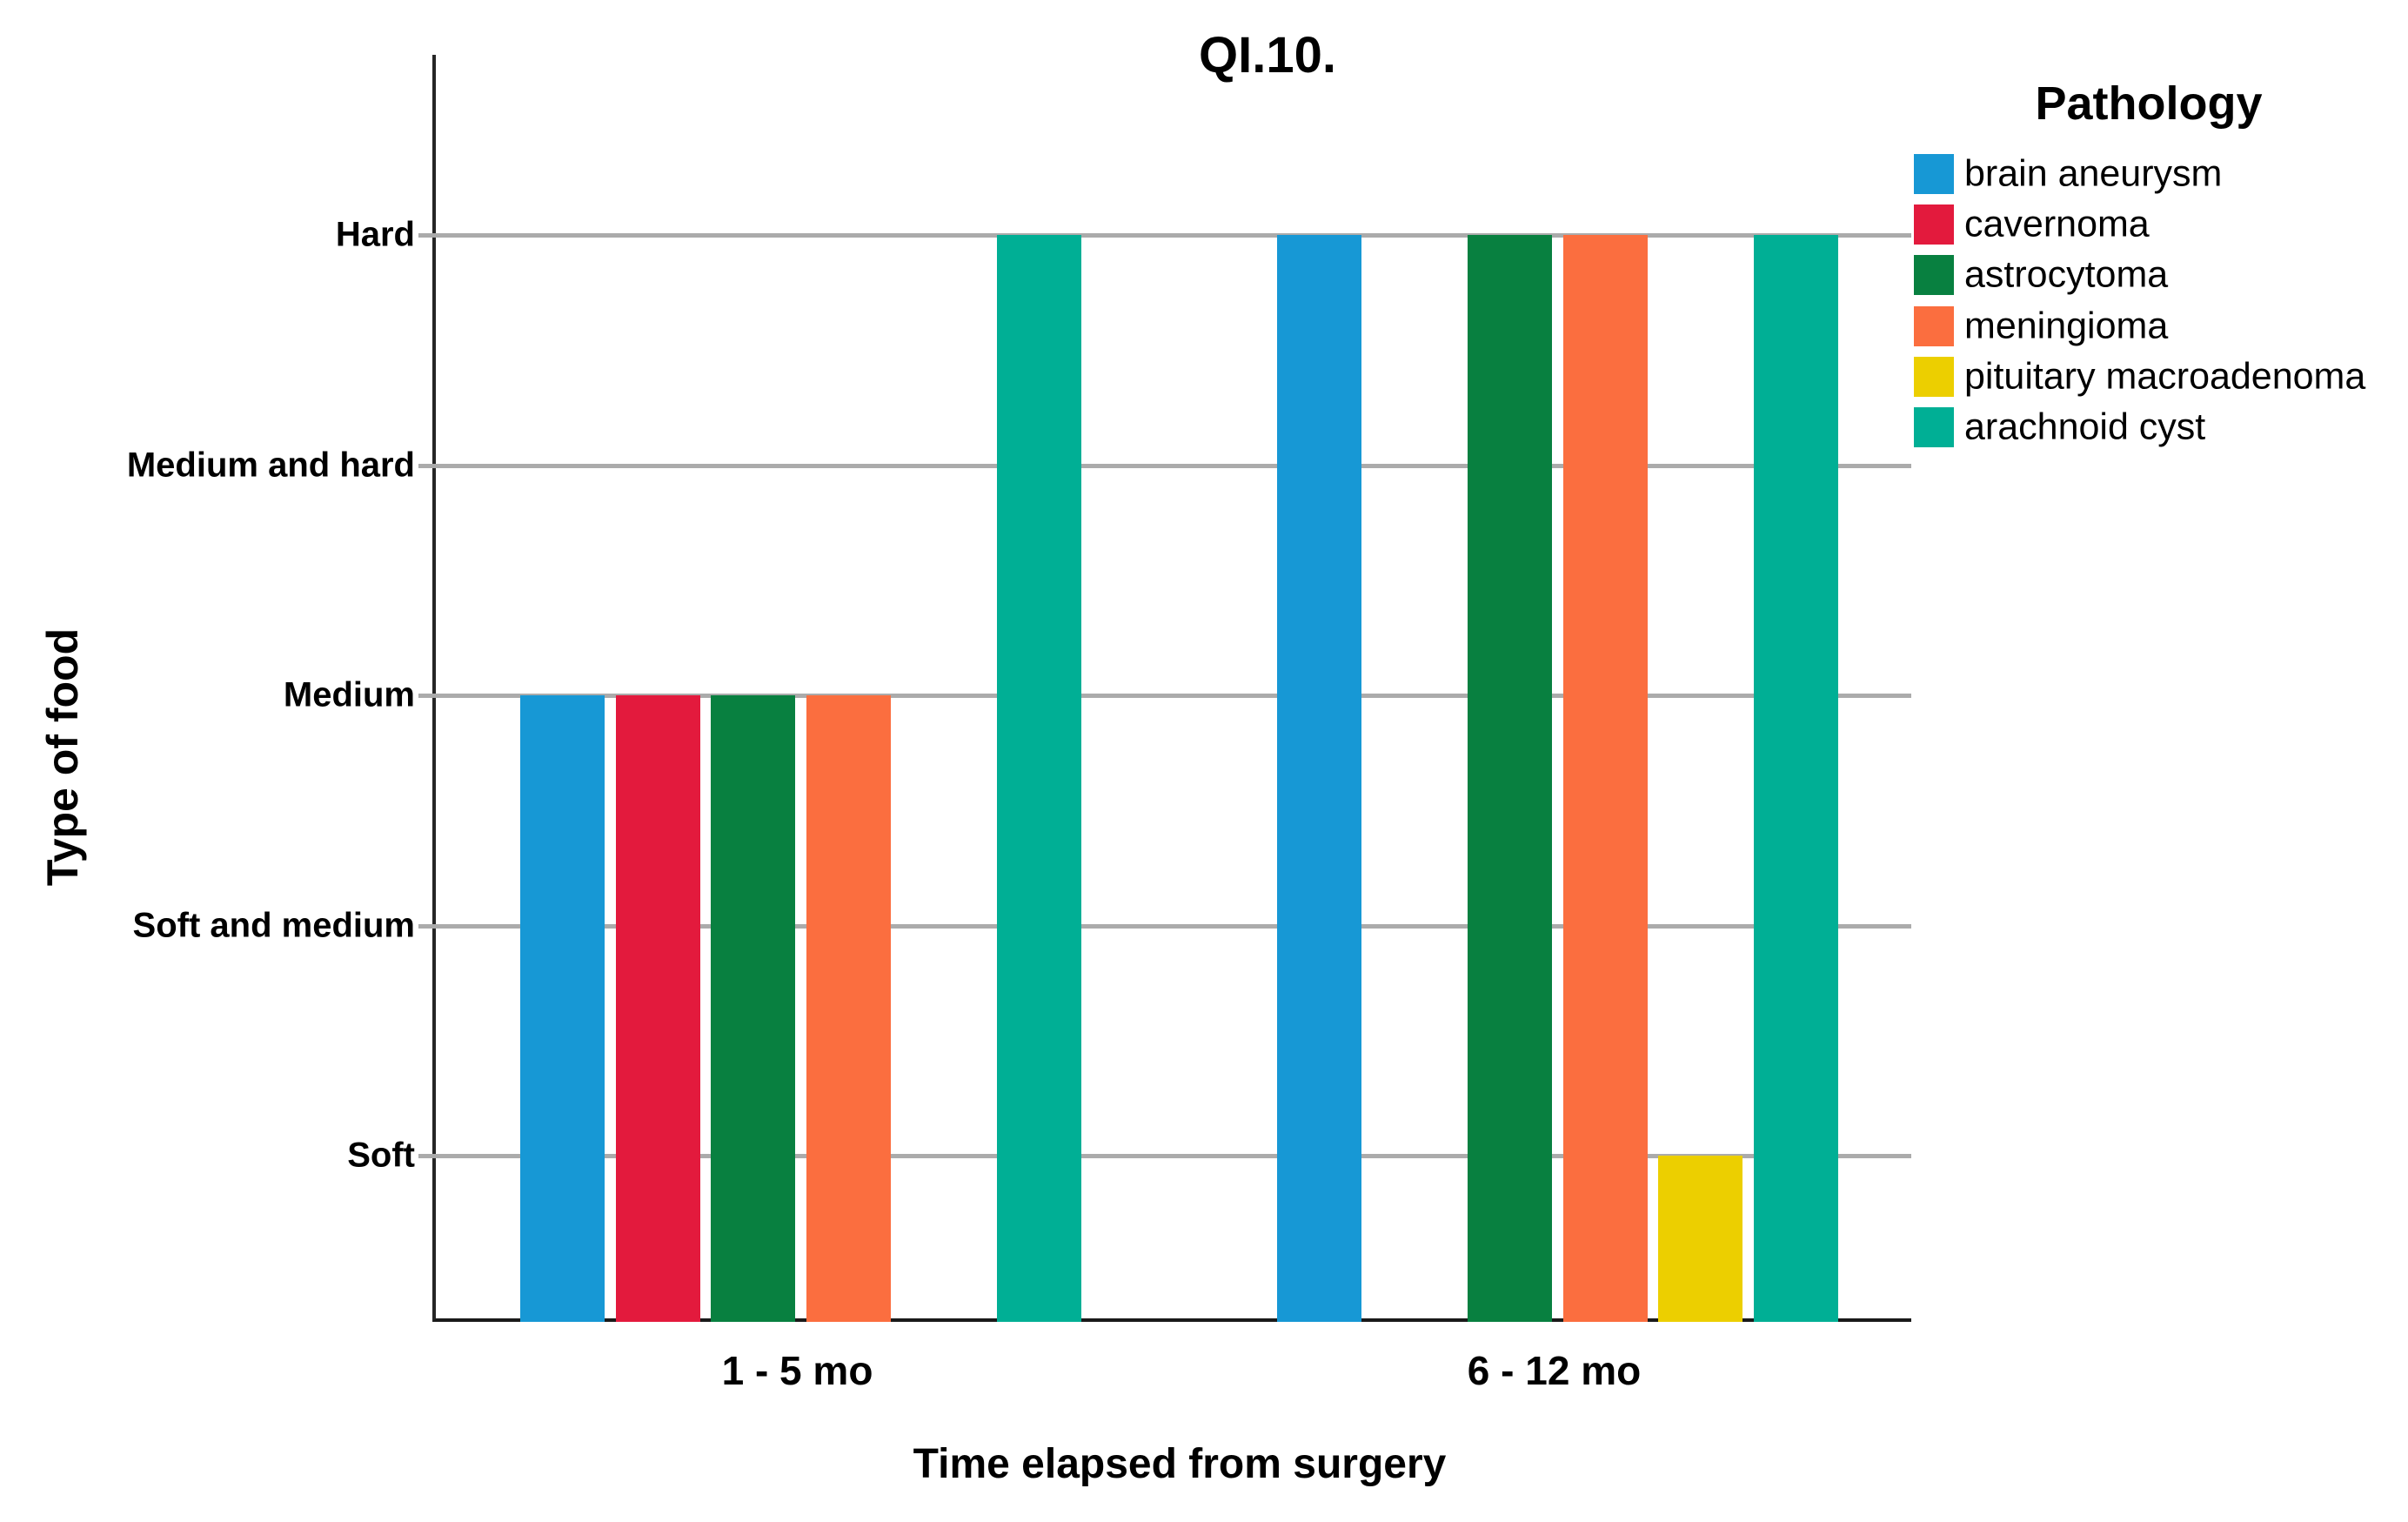  What do you see at coordinates (2085, 427) in the screenshot?
I see `legend-label: arachnoid cyst` at bounding box center [2085, 427].